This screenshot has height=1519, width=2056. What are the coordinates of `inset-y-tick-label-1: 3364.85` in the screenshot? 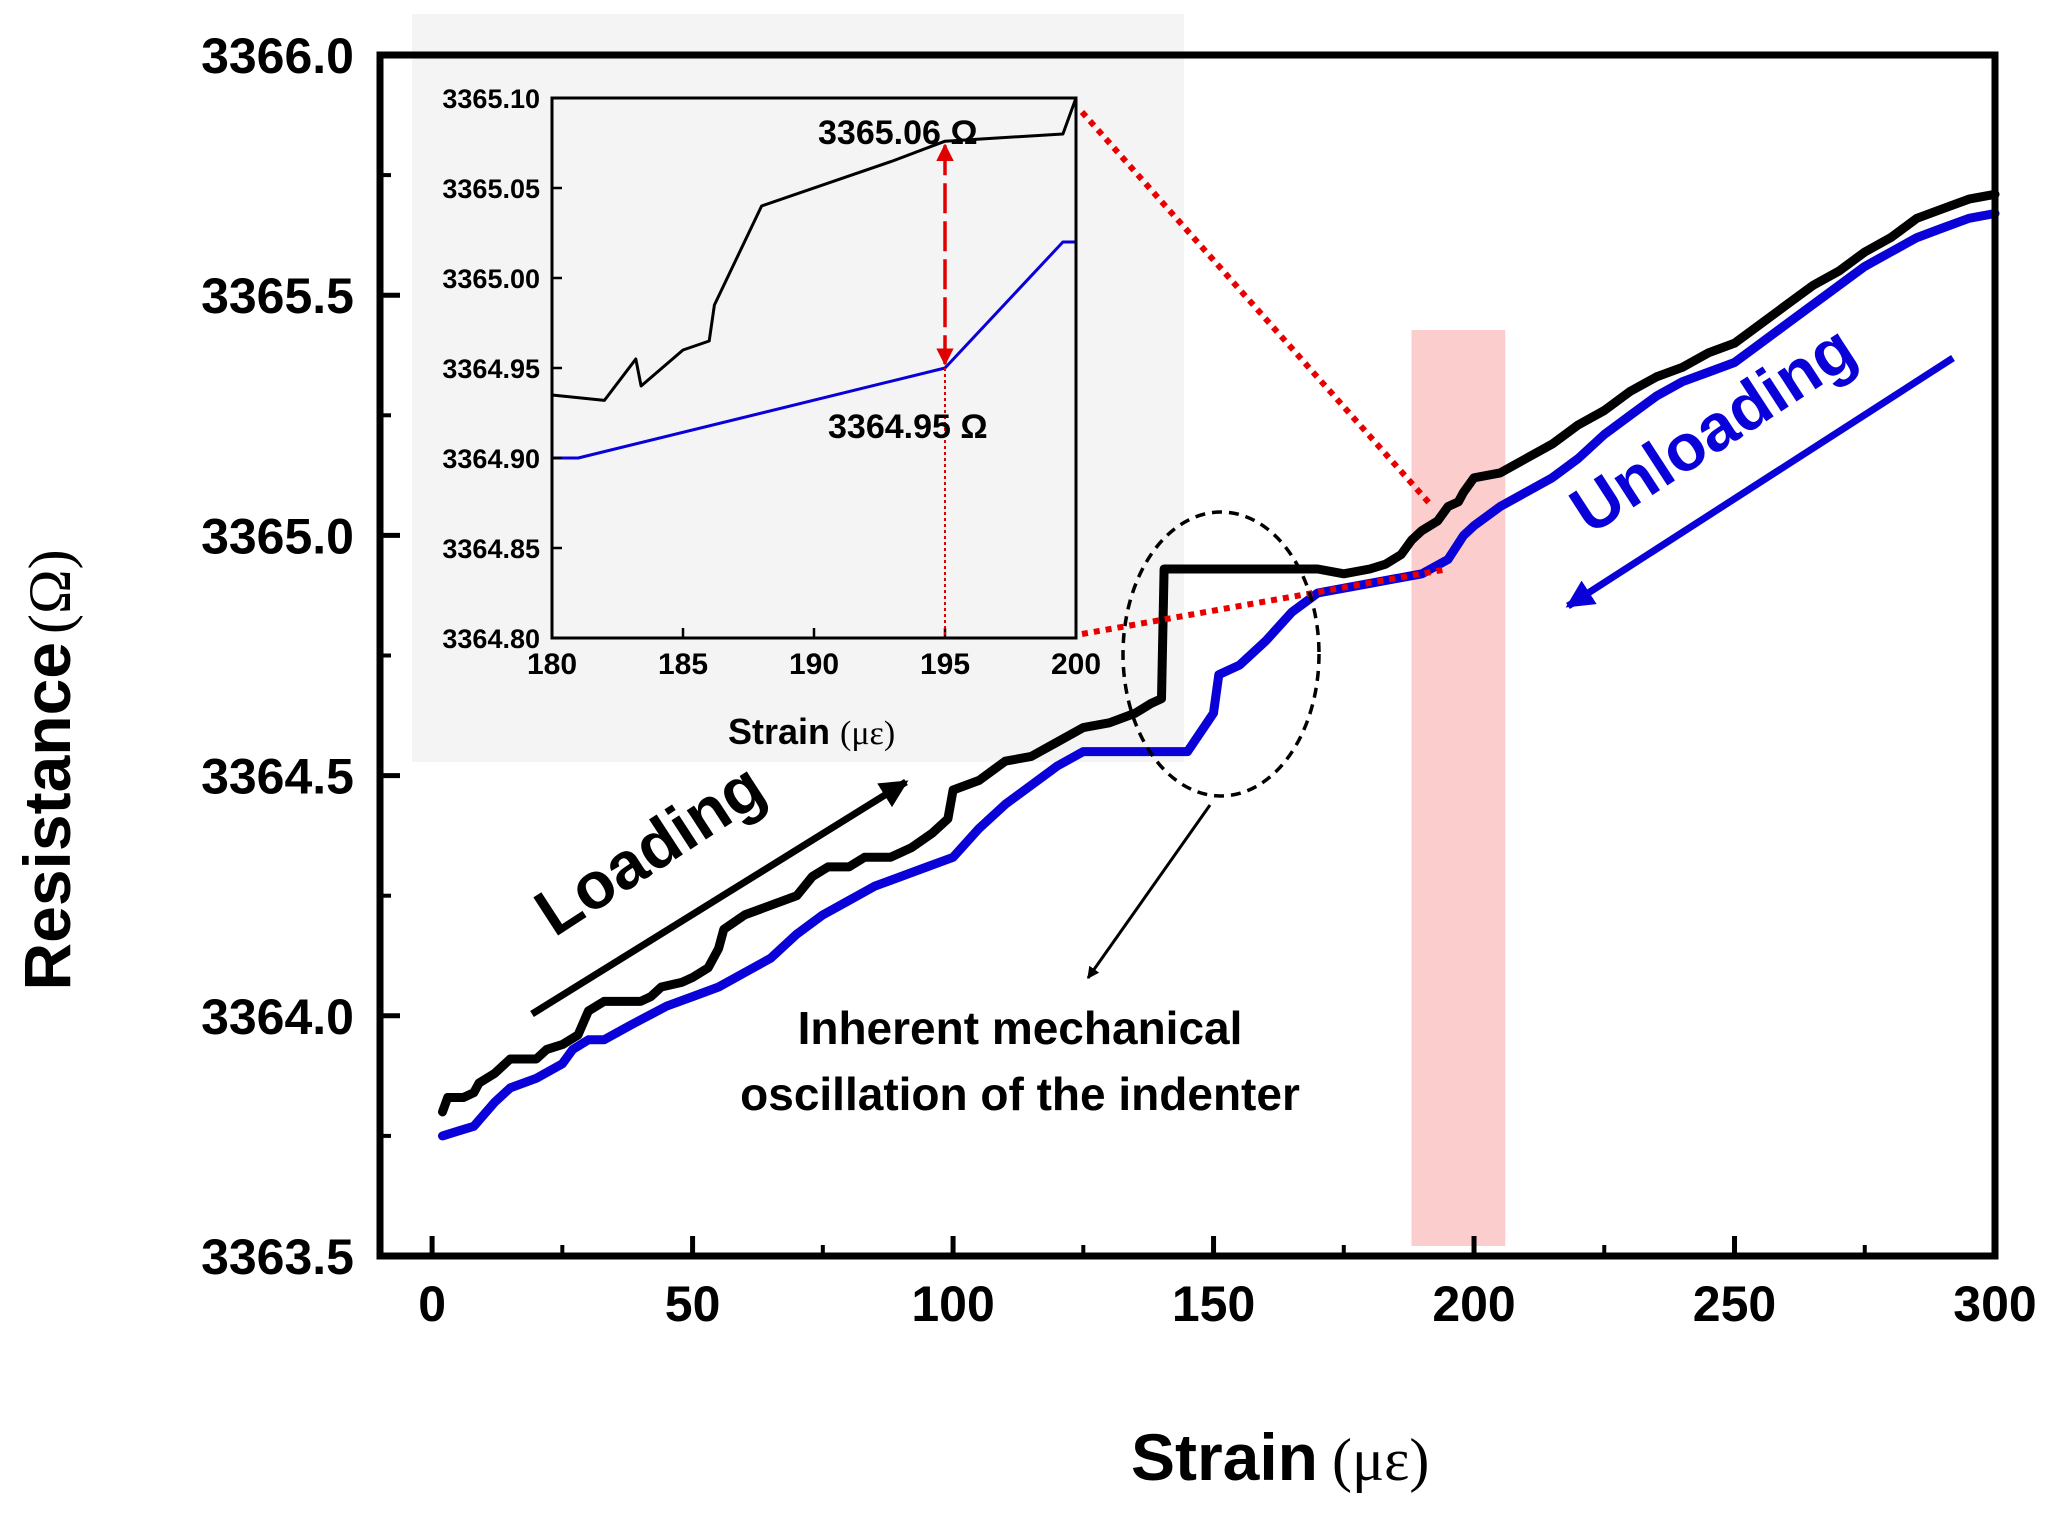 It's located at (491, 549).